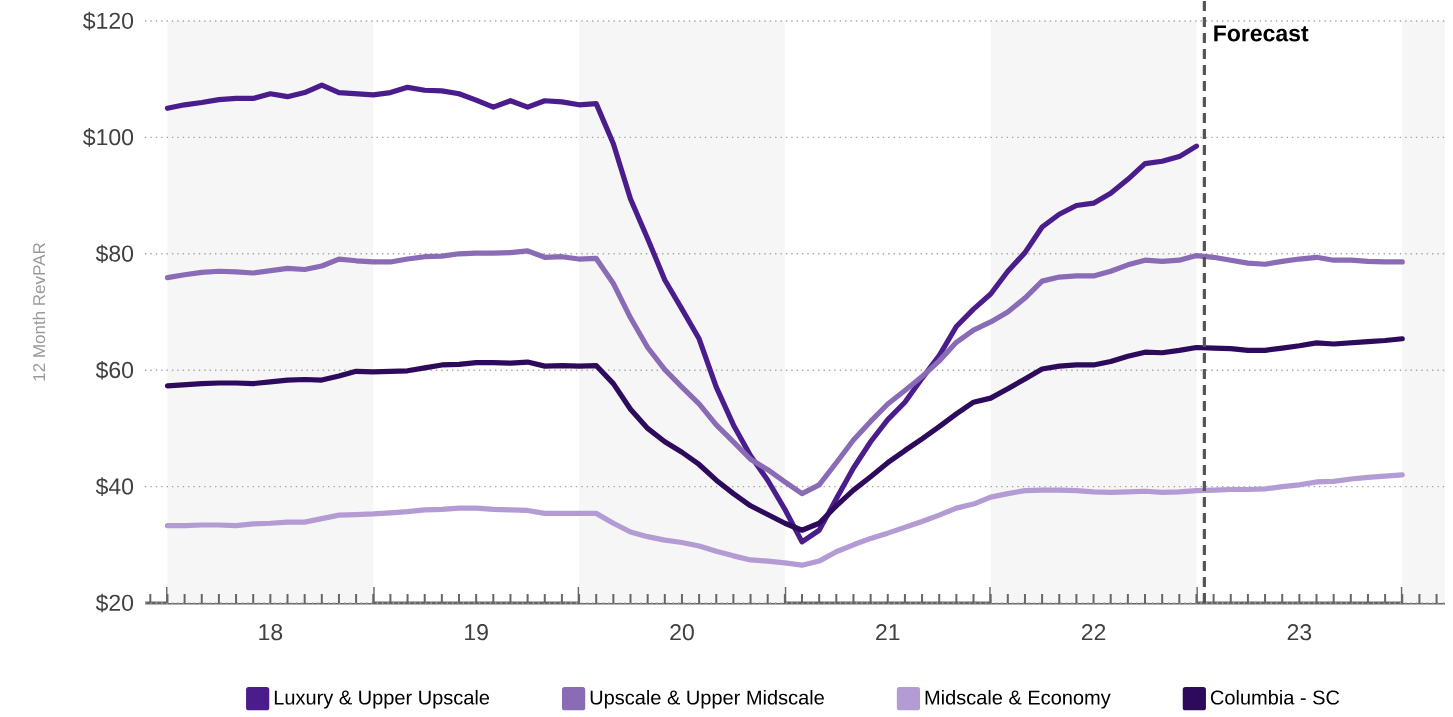  Describe the element at coordinates (1018, 699) in the screenshot. I see `legend-label: Midscale & Economy` at that location.